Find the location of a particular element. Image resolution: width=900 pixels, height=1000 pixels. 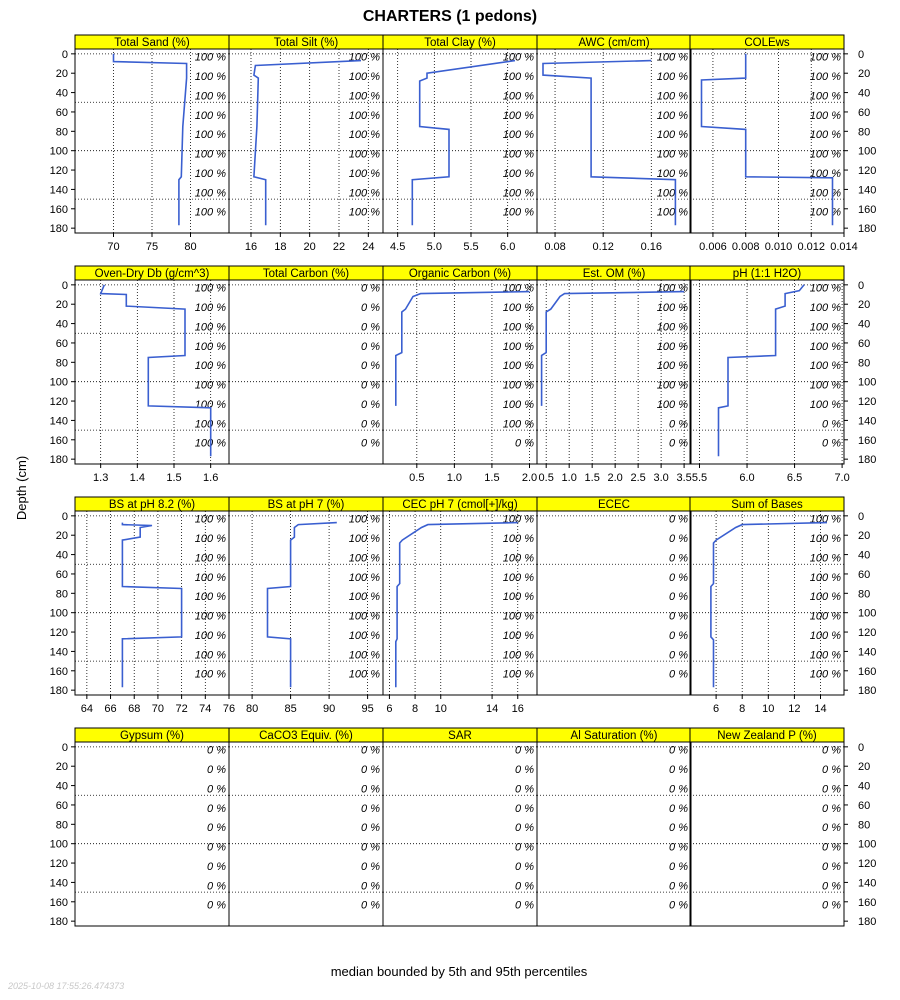

depth-tick-label-right: 80 is located at coordinates (864, 825).